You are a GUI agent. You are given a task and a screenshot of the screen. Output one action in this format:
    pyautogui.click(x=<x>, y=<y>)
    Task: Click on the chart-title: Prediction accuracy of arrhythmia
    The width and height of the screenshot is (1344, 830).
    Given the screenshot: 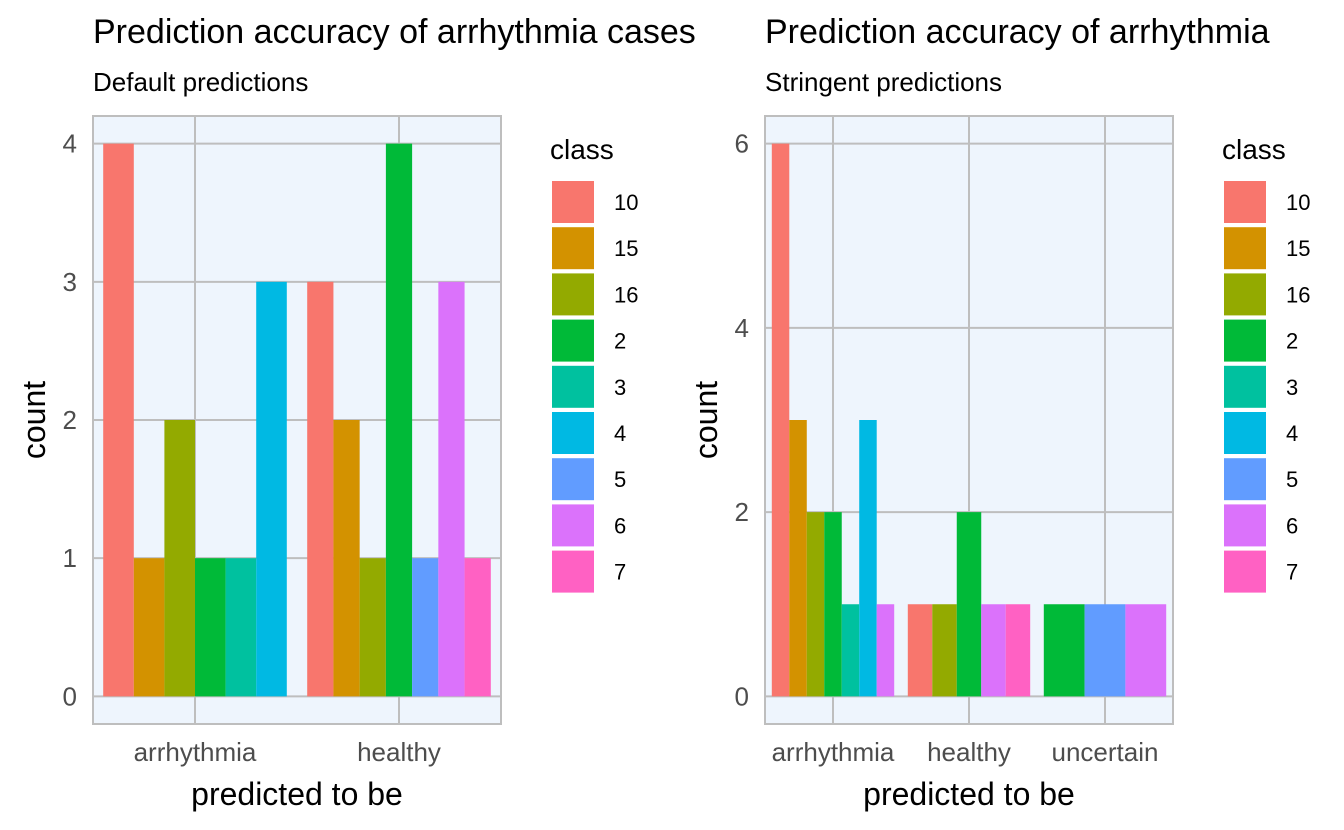 What is the action you would take?
    pyautogui.click(x=1017, y=32)
    